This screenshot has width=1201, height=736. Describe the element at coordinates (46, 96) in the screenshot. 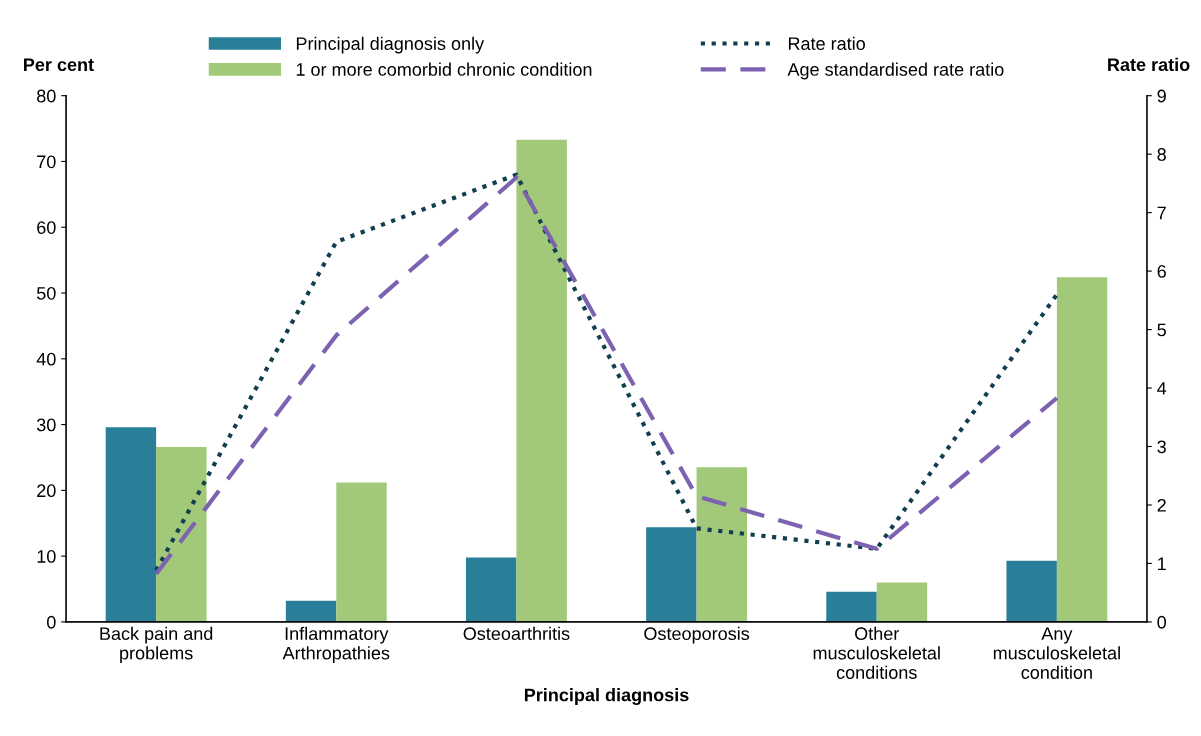

I see `y-tick-label: 80` at that location.